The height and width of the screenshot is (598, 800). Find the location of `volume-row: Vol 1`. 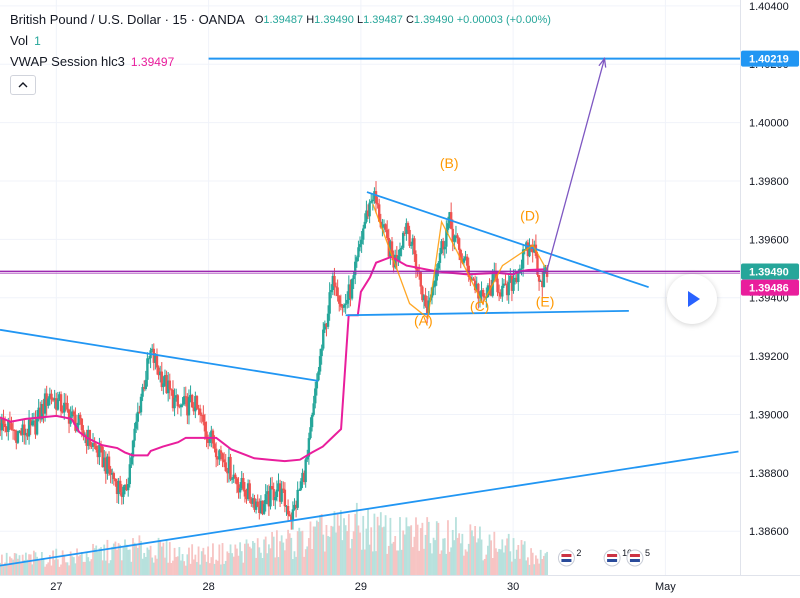

volume-row: Vol 1 is located at coordinates (280, 40).